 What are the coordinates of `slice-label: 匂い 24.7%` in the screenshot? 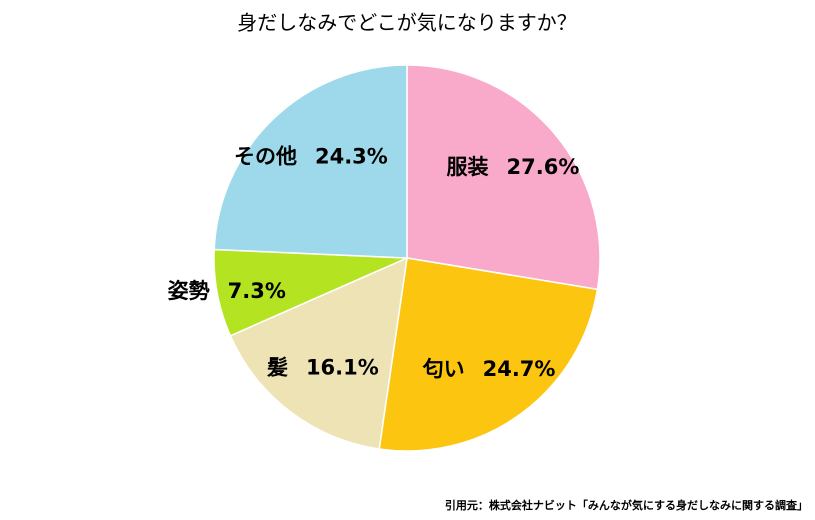 It's located at (489, 369).